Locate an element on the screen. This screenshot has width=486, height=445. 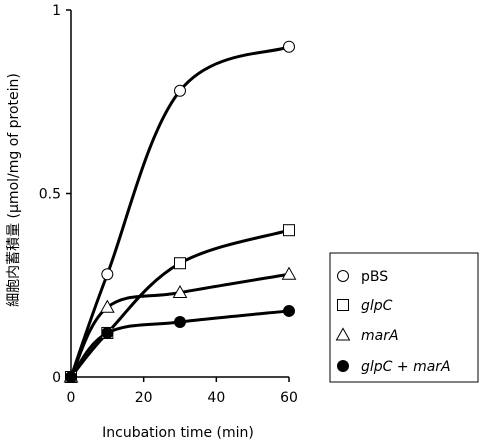
legend-marker-glpc-mara is located at coordinates (343, 366).